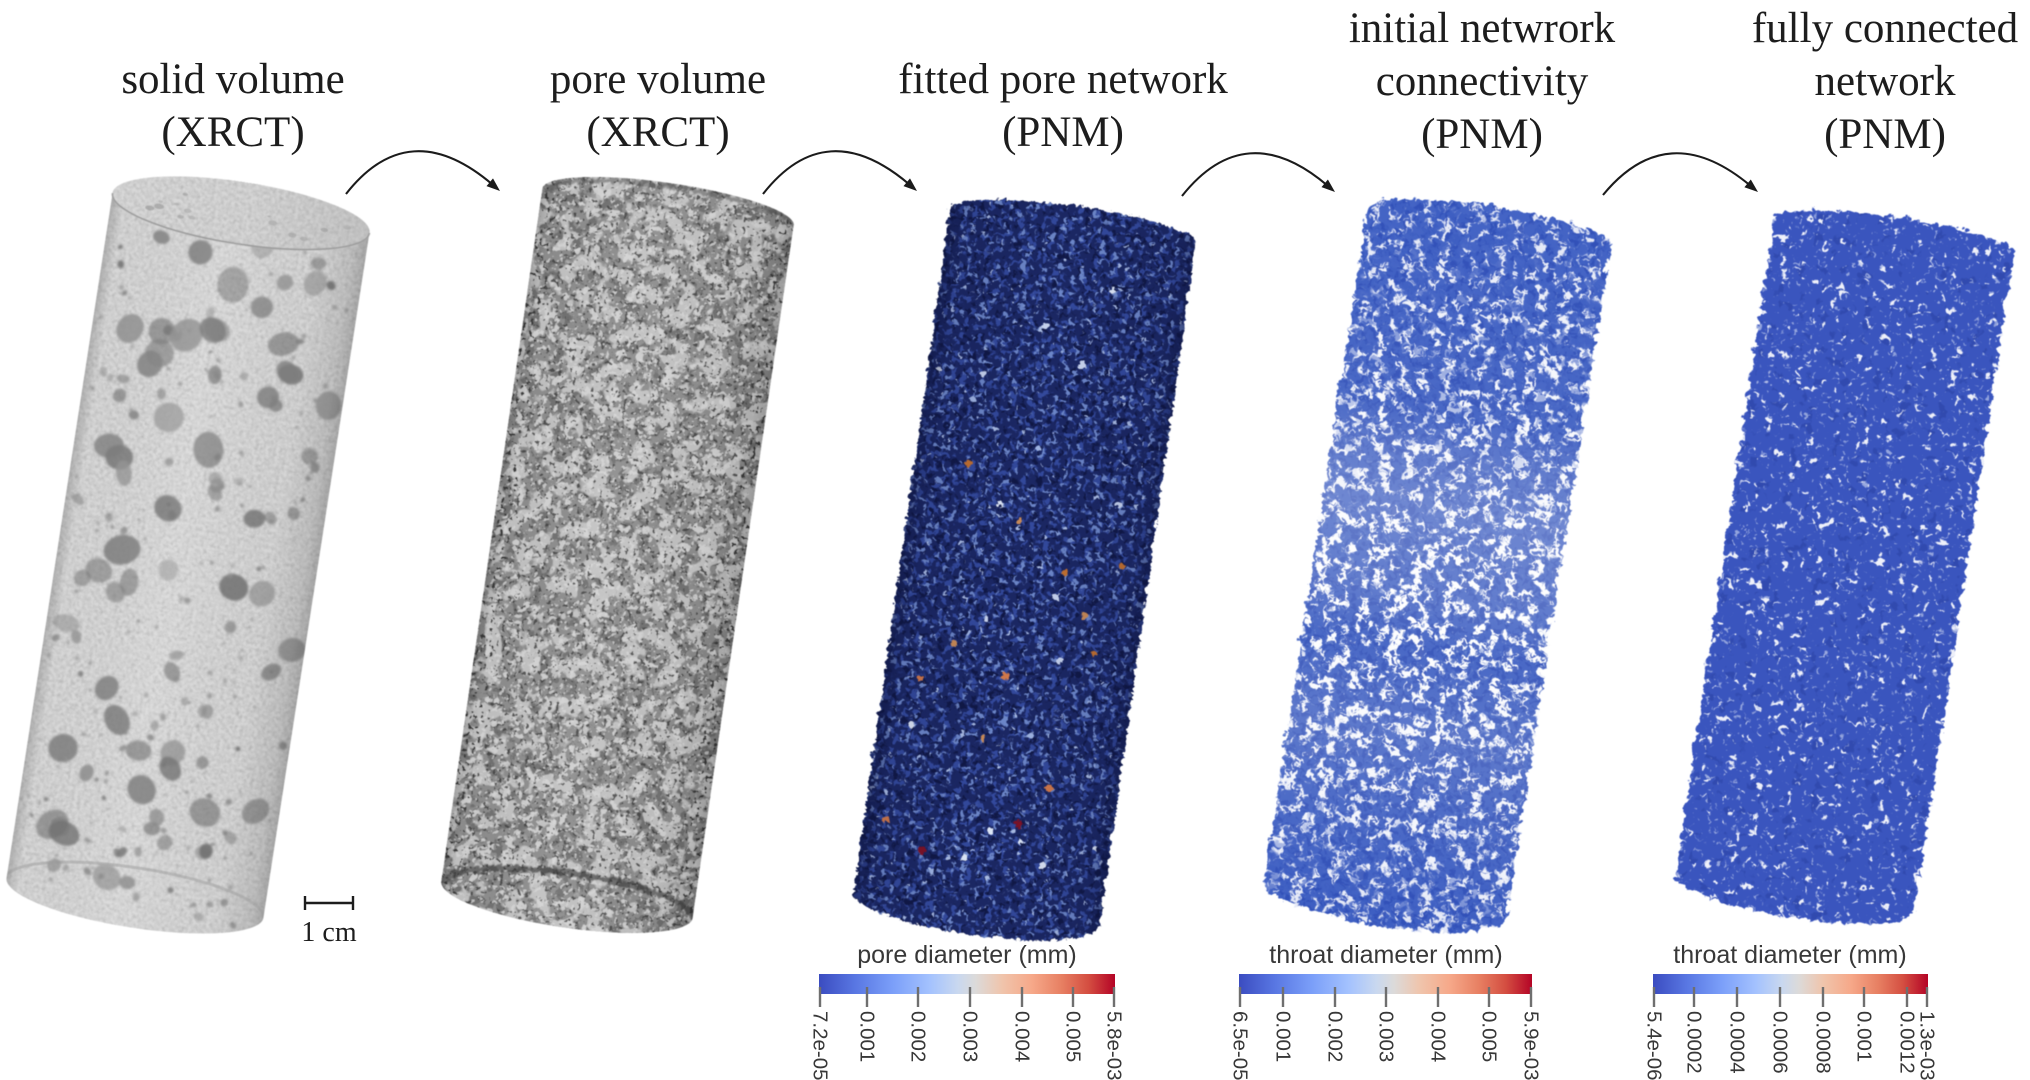 The image size is (2030, 1080). What do you see at coordinates (1885, 28) in the screenshot?
I see `svg-text: fully connected` at bounding box center [1885, 28].